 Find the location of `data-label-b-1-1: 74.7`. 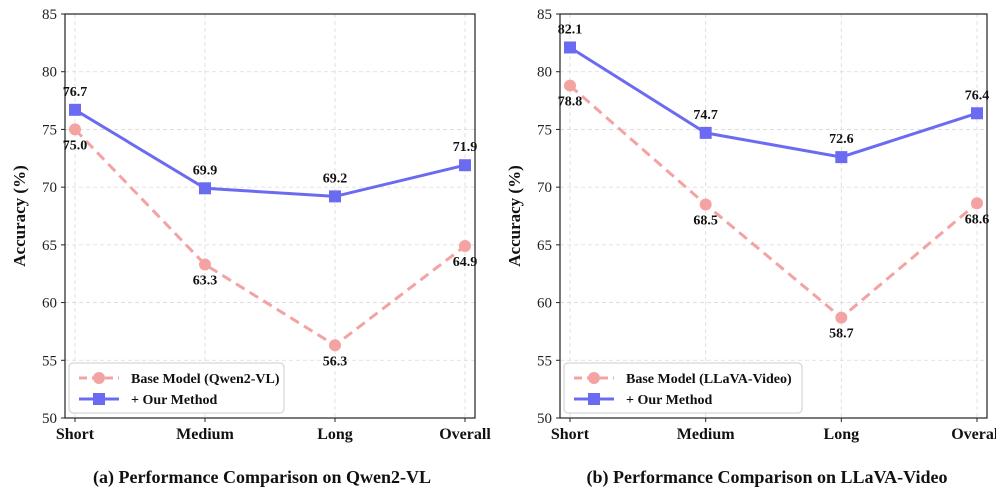

data-label-b-1-1: 74.7 is located at coordinates (705, 115).